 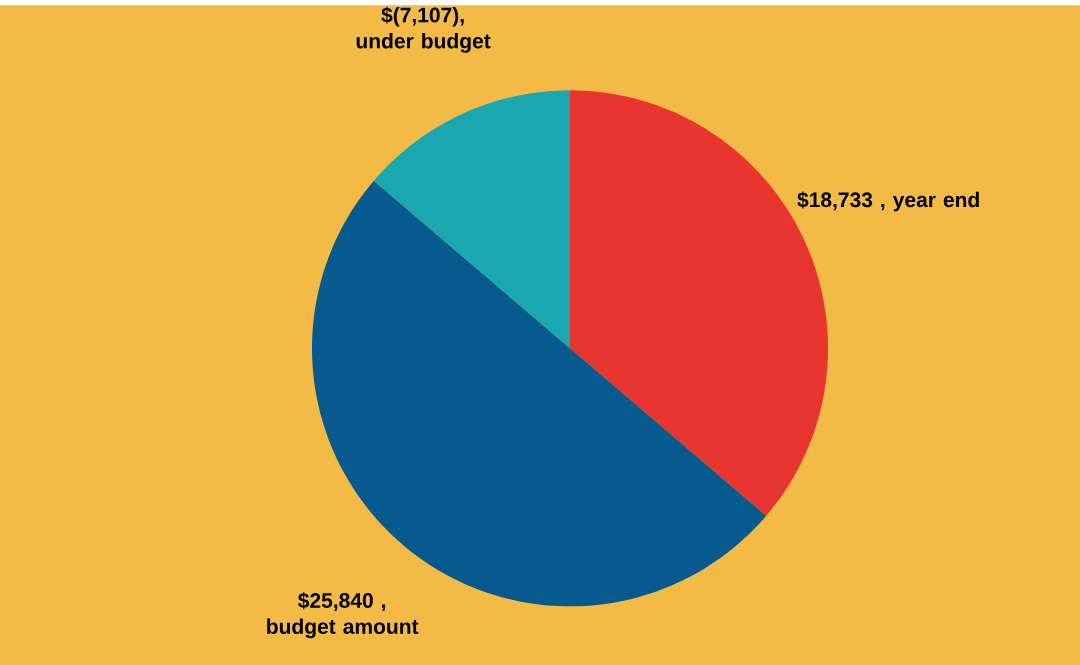 I want to click on slice-label: under budget, so click(x=423, y=42).